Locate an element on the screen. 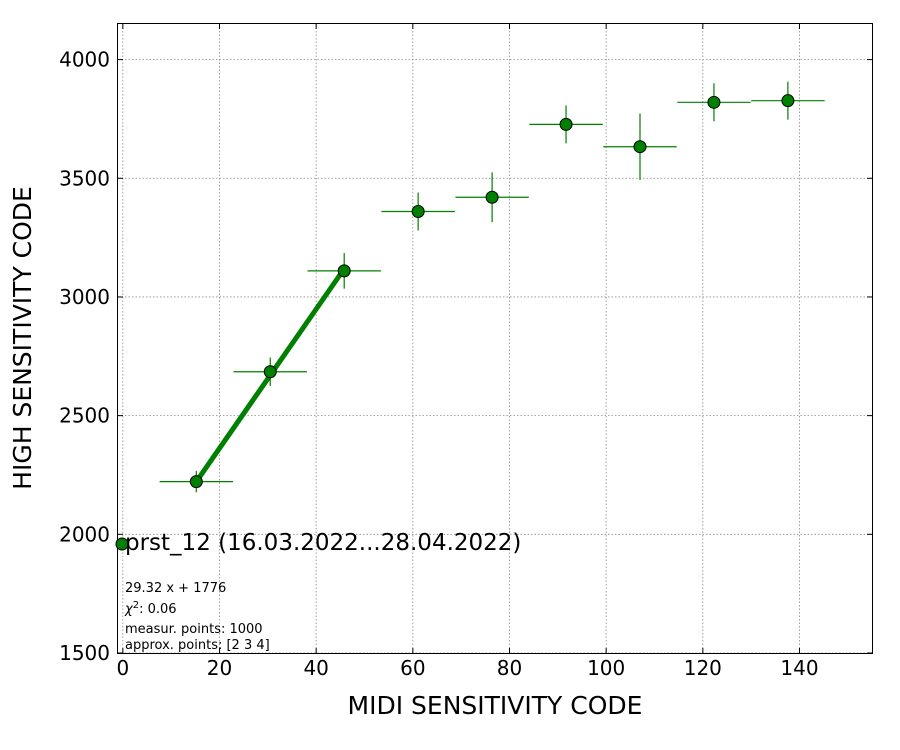 Image resolution: width=900 pixels, height=750 pixels. x-tick-label: 60 is located at coordinates (412, 668).